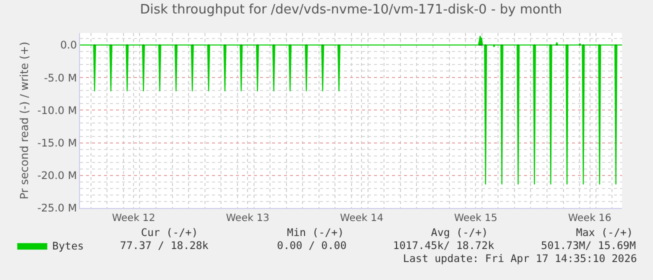  I want to click on text: 1017.45k/ 18.72k, so click(444, 246).